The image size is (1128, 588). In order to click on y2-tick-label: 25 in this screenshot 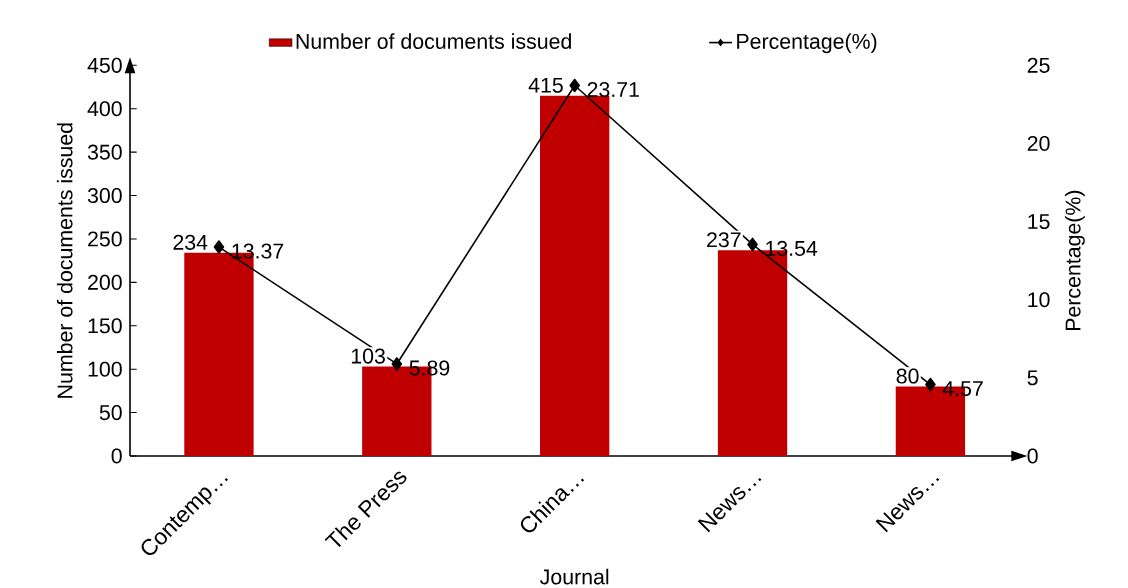, I will do `click(1038, 65)`.